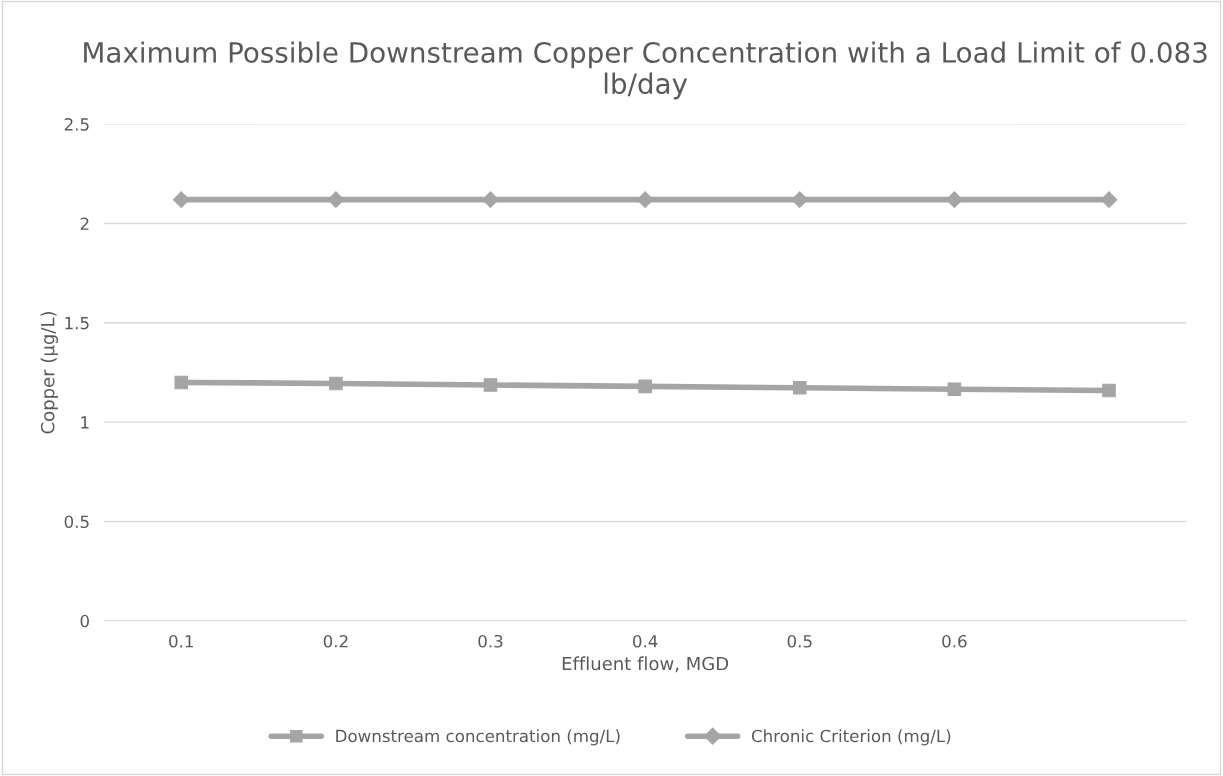 The height and width of the screenshot is (776, 1223). I want to click on y-tick-label: 2, so click(84, 223).